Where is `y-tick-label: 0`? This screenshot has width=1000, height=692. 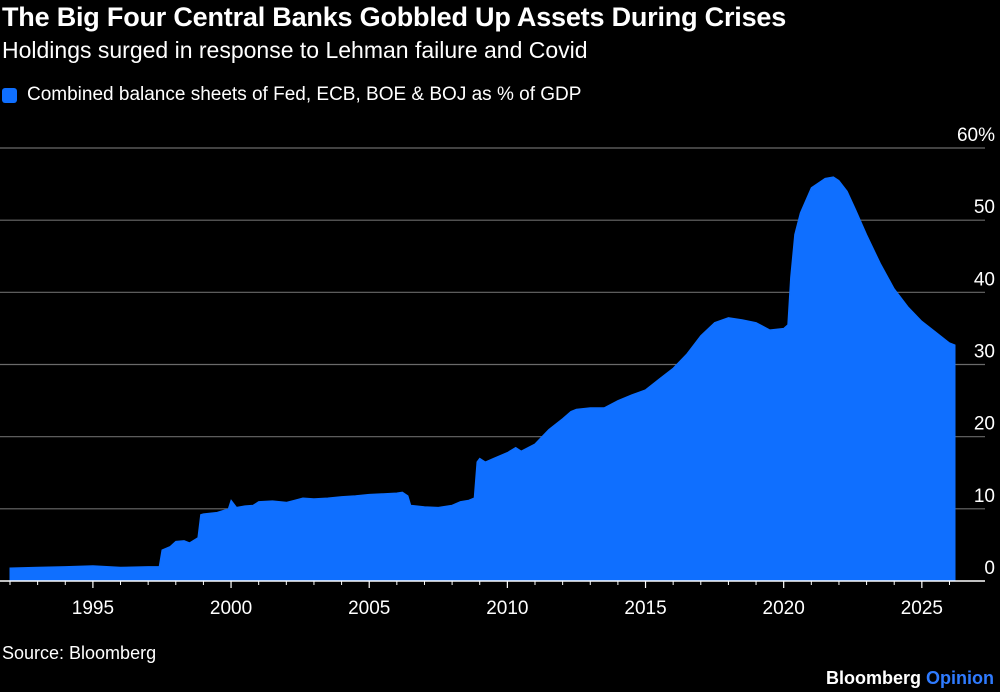
y-tick-label: 0 is located at coordinates (989, 568).